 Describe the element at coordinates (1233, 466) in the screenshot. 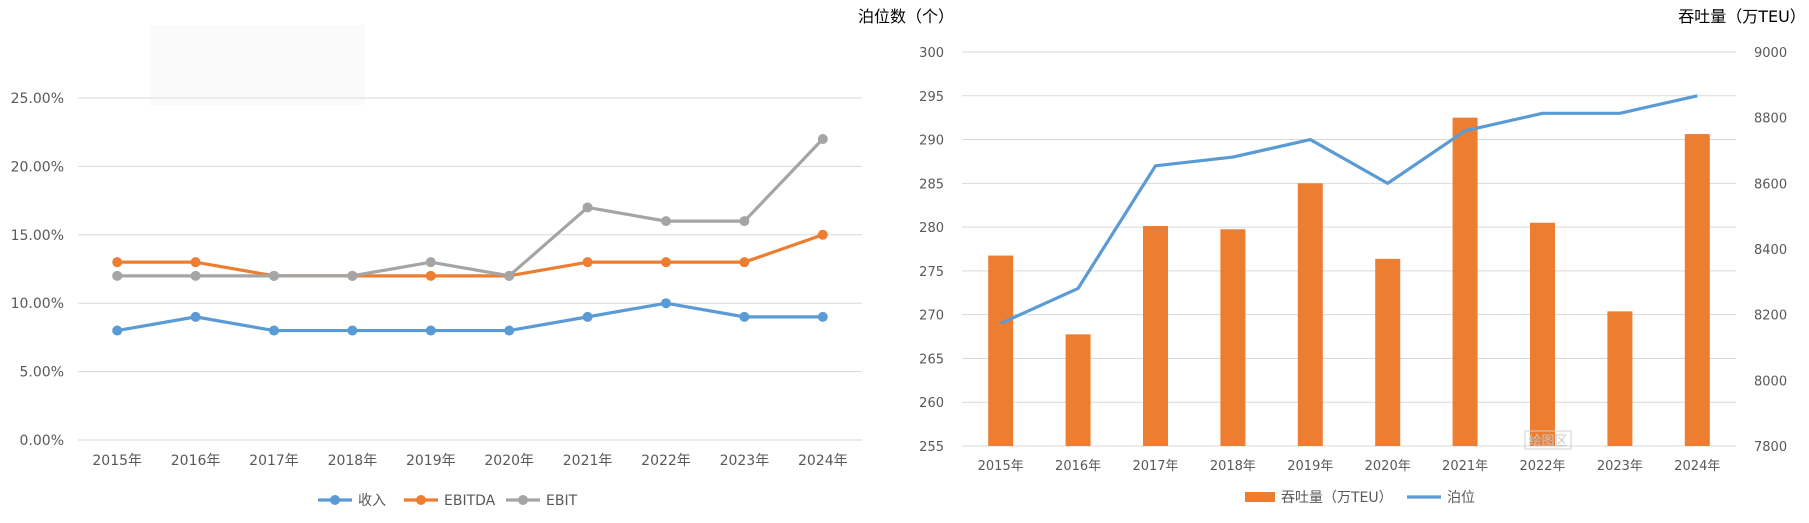

I see `right-x-tick-label: 2018年` at that location.